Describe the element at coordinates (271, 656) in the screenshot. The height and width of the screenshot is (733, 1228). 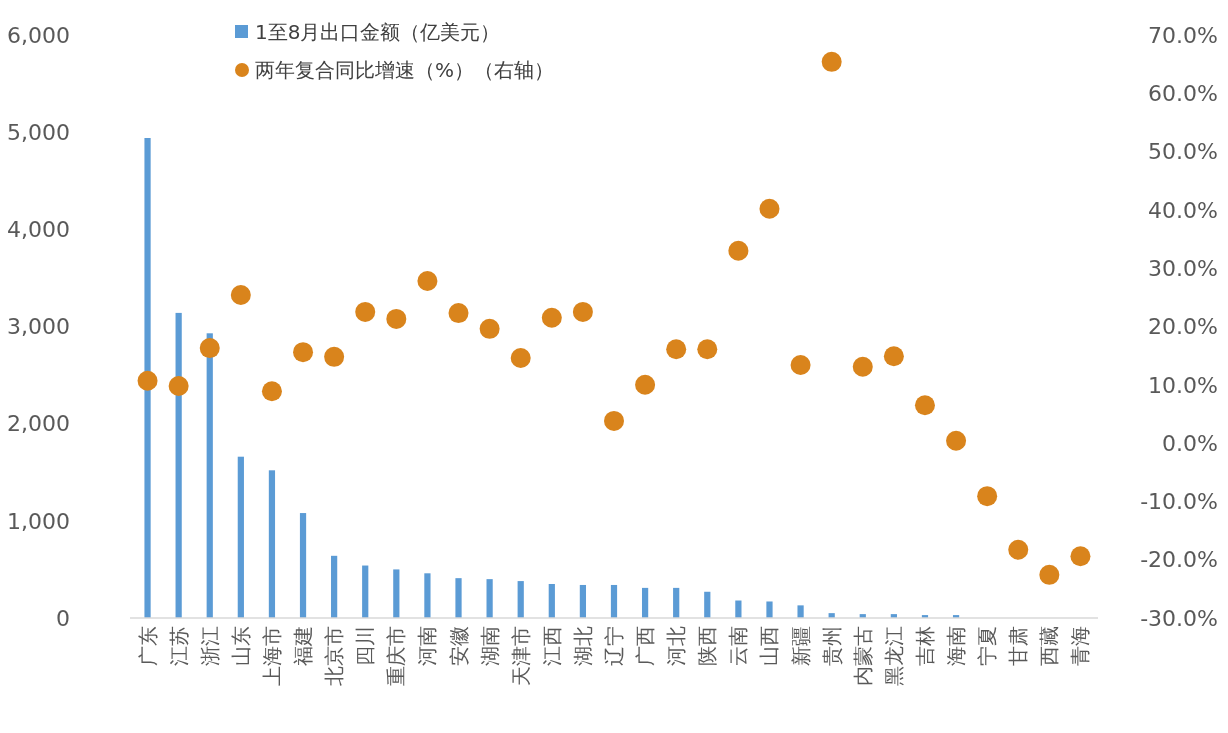
I see `x-tick-label: 上海市` at that location.